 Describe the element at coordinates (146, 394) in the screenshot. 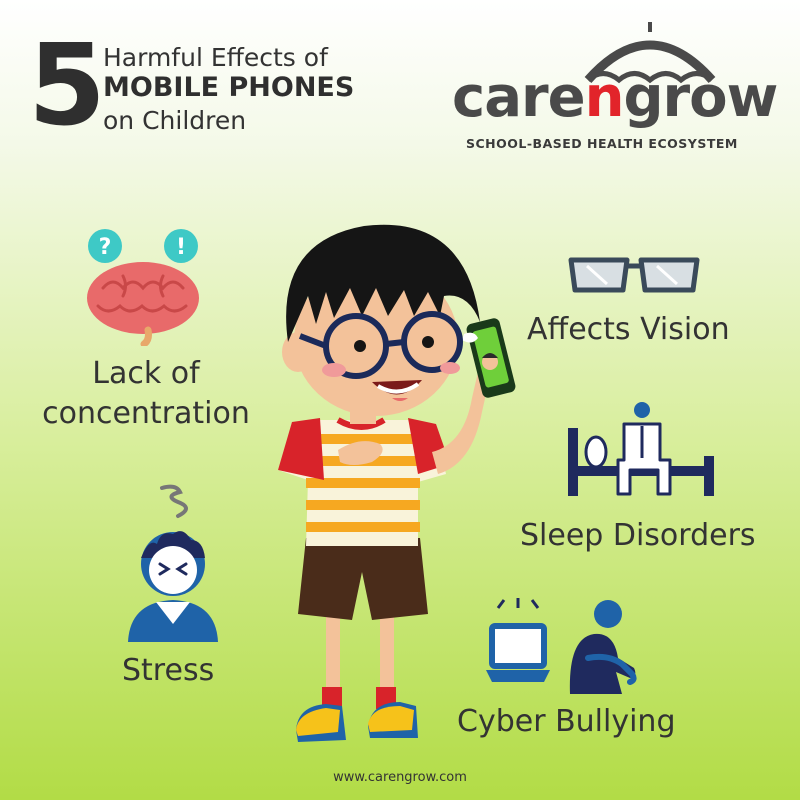

I see `label-lack-of-concentration: Lack of concentration` at that location.